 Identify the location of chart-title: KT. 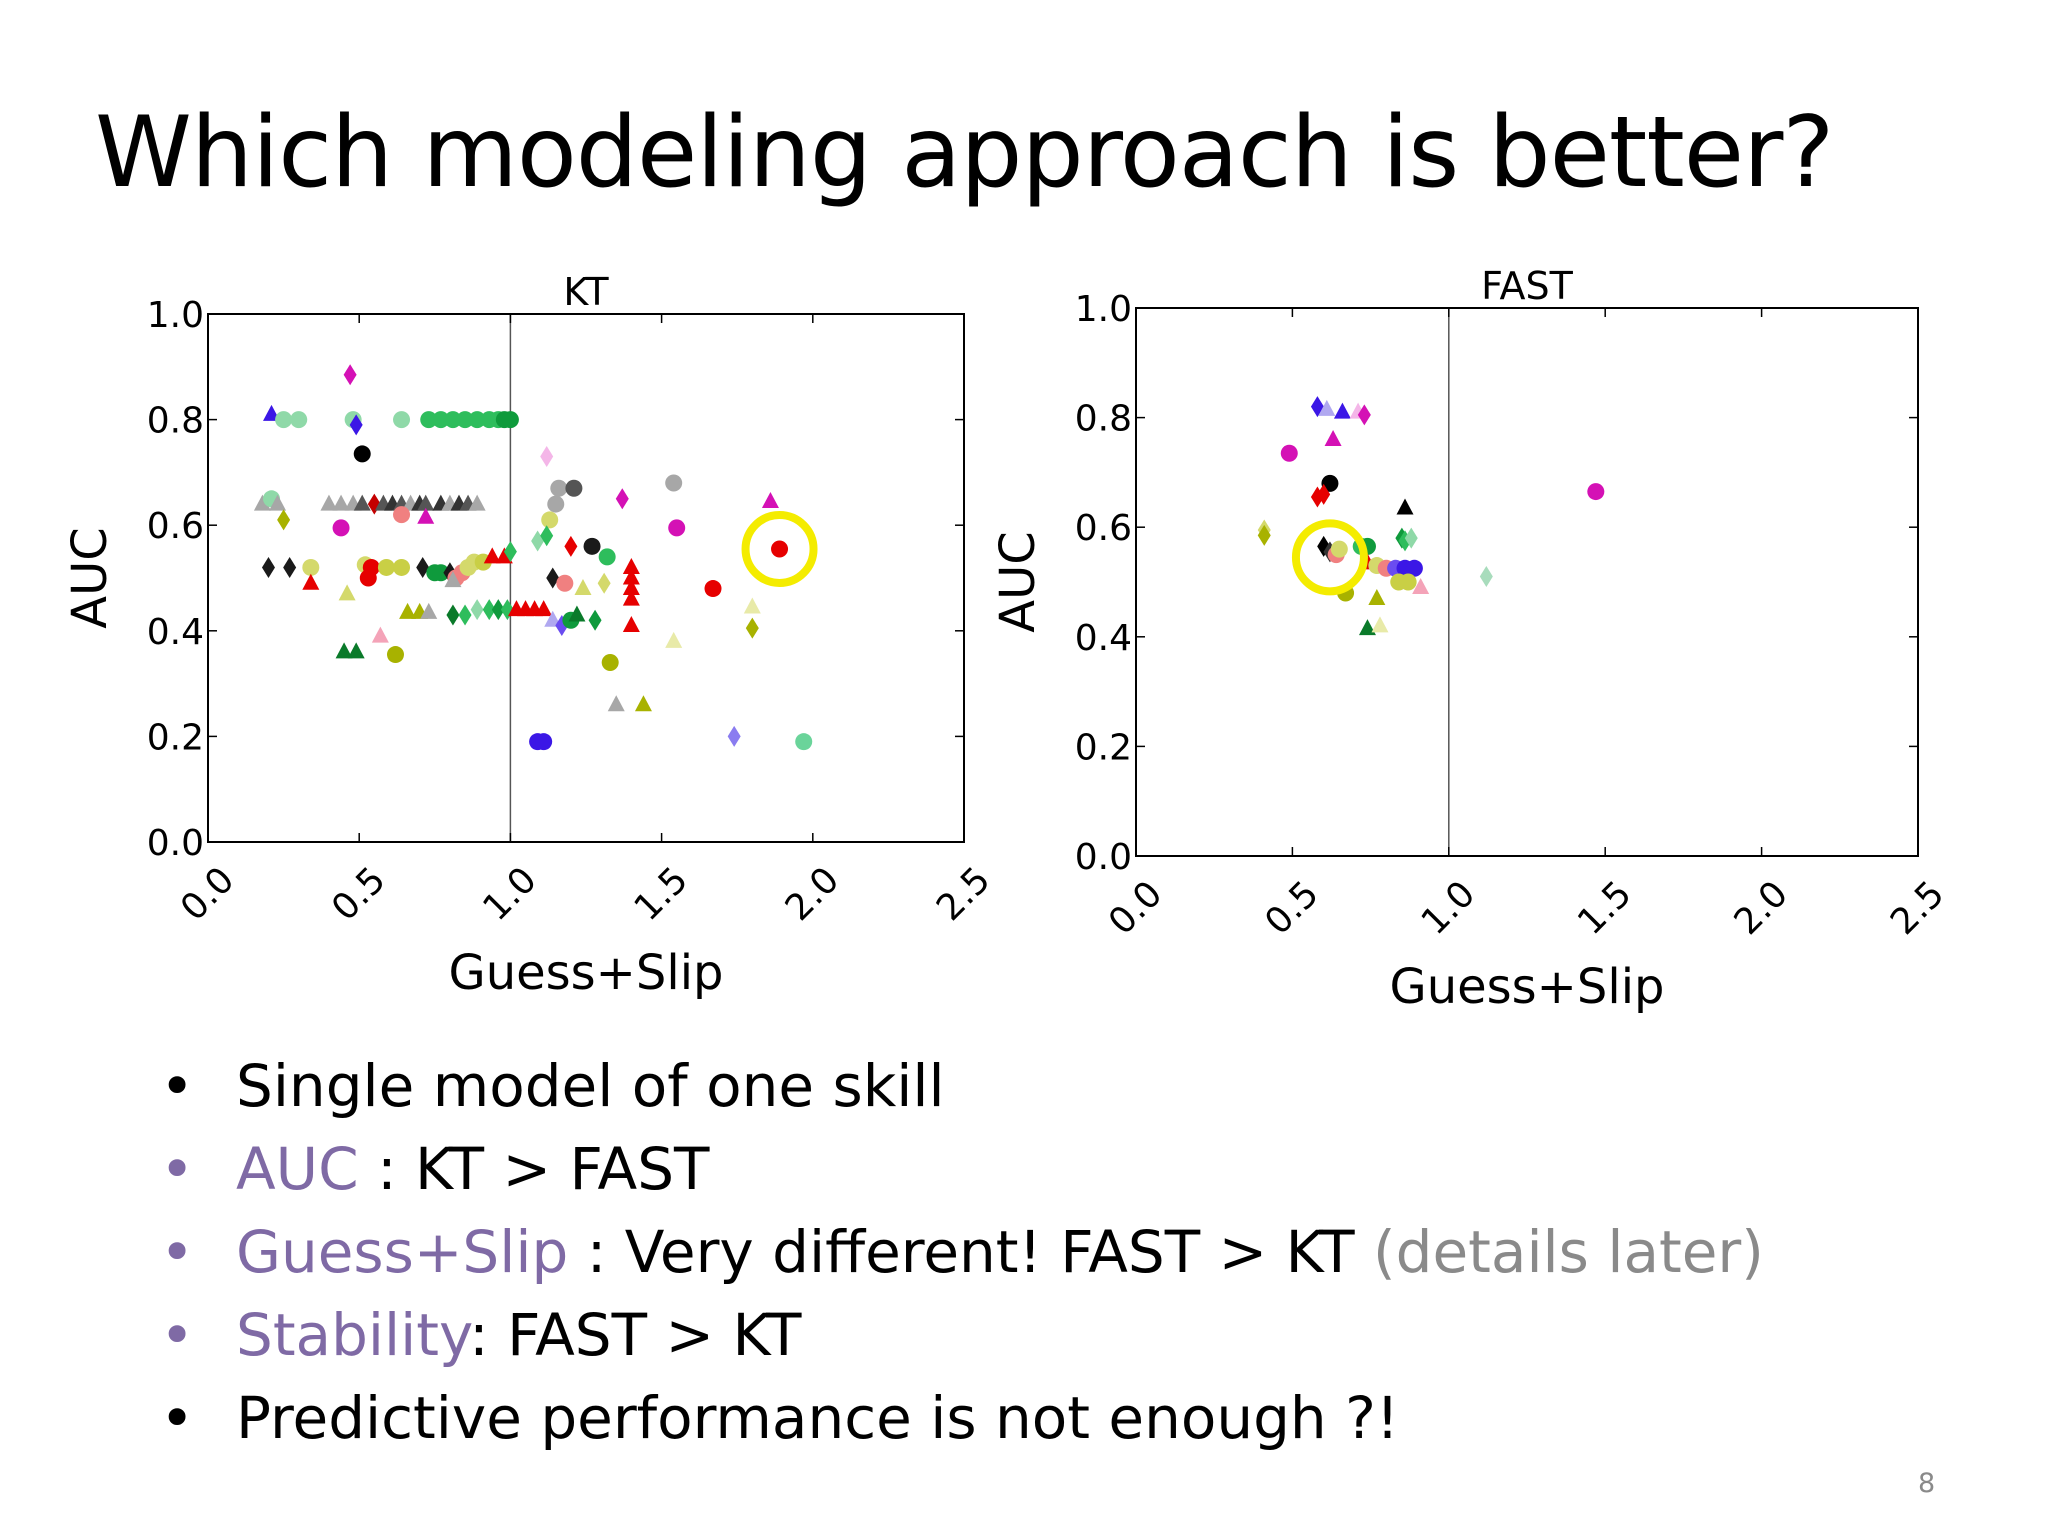
(586, 292).